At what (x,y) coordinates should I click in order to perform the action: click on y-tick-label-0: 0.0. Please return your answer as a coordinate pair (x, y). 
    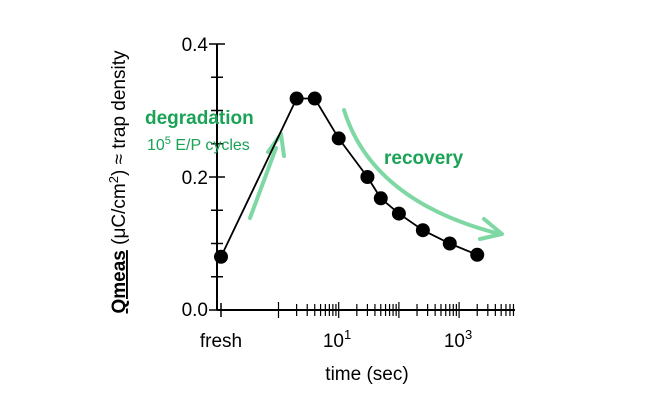
    Looking at the image, I should click on (195, 310).